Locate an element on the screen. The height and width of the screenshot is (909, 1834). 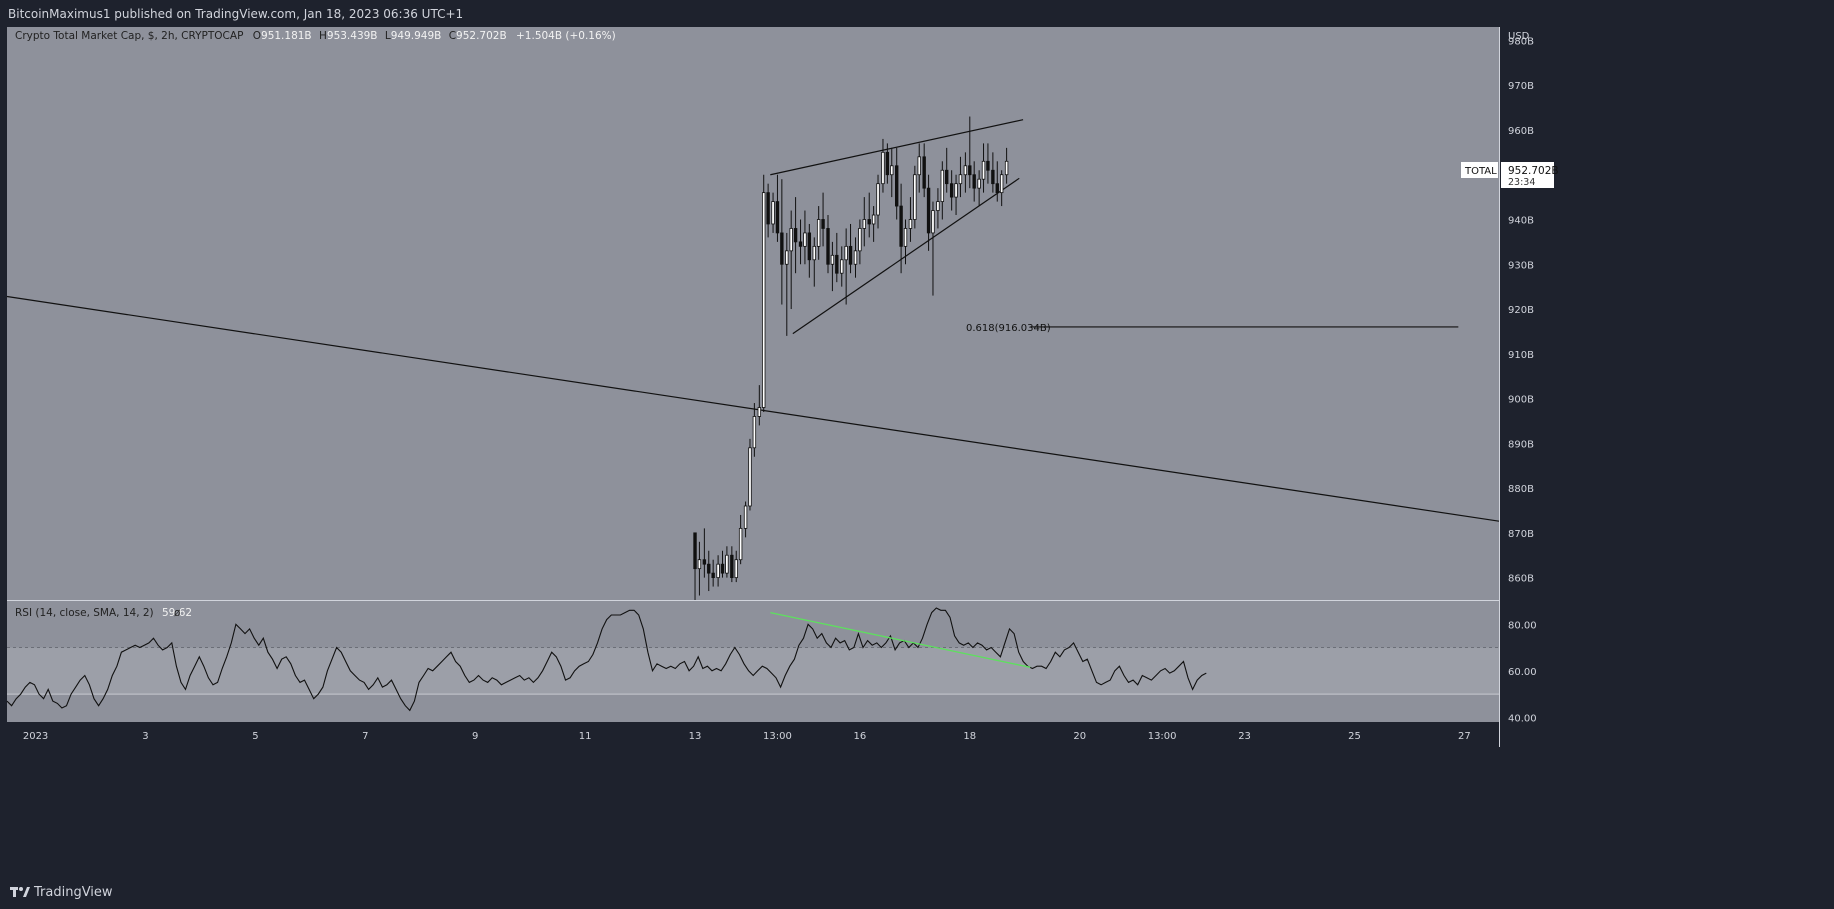
symbol-tag-name: TOTAL is located at coordinates (1480, 171).